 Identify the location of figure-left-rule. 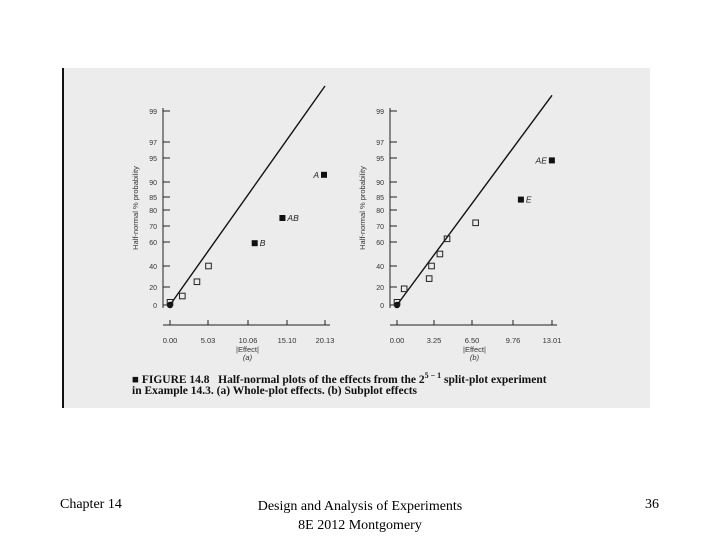
(63, 238).